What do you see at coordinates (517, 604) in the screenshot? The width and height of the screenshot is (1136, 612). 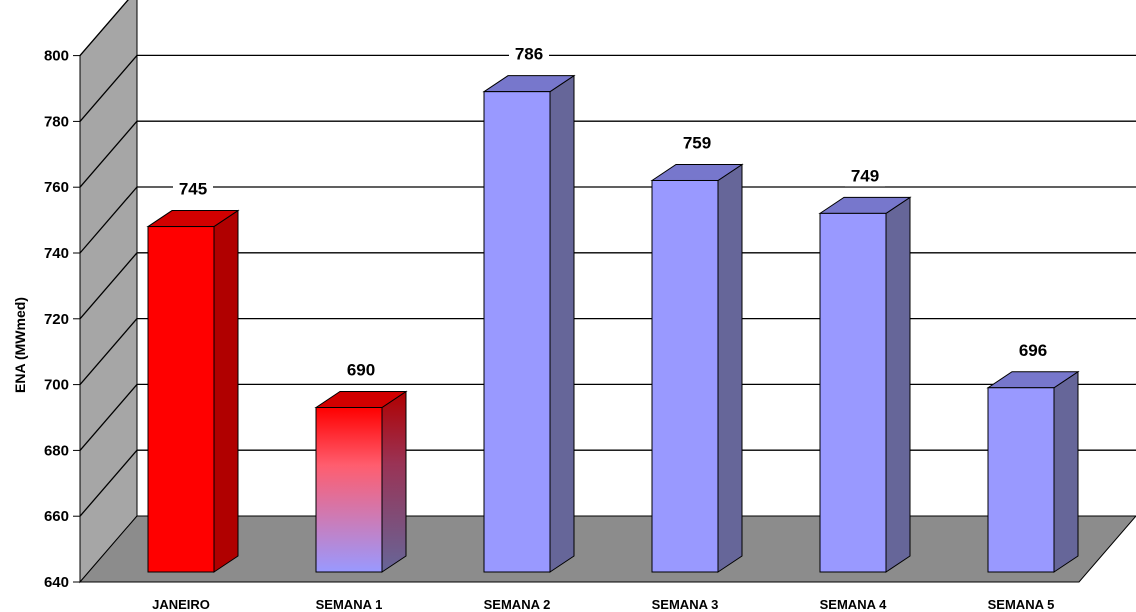 I see `x-category-label: SEMANA 2` at bounding box center [517, 604].